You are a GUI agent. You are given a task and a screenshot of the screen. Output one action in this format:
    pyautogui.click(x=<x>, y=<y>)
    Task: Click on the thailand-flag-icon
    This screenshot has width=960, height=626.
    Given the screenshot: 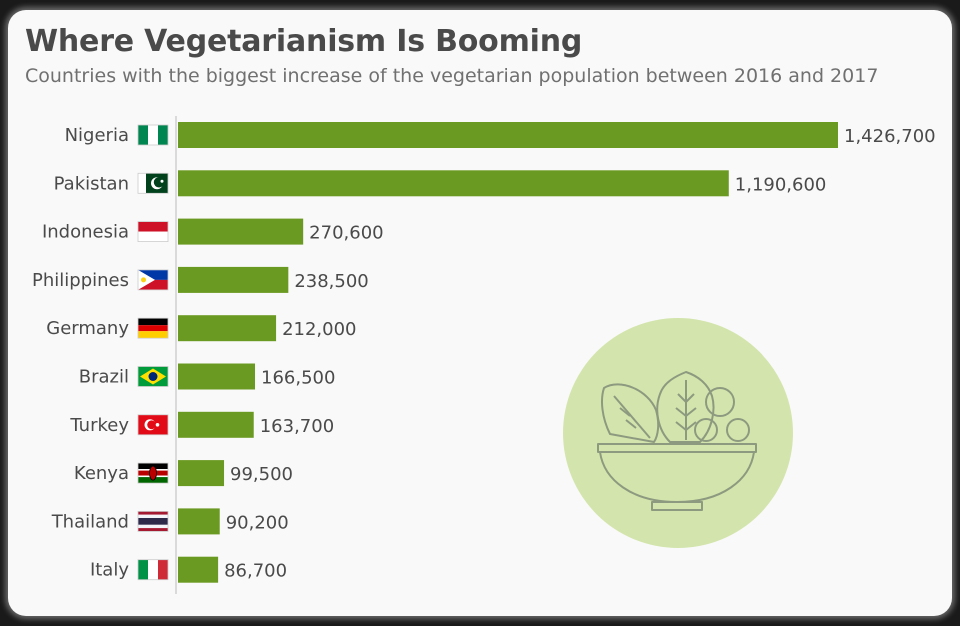 What is the action you would take?
    pyautogui.click(x=153, y=521)
    